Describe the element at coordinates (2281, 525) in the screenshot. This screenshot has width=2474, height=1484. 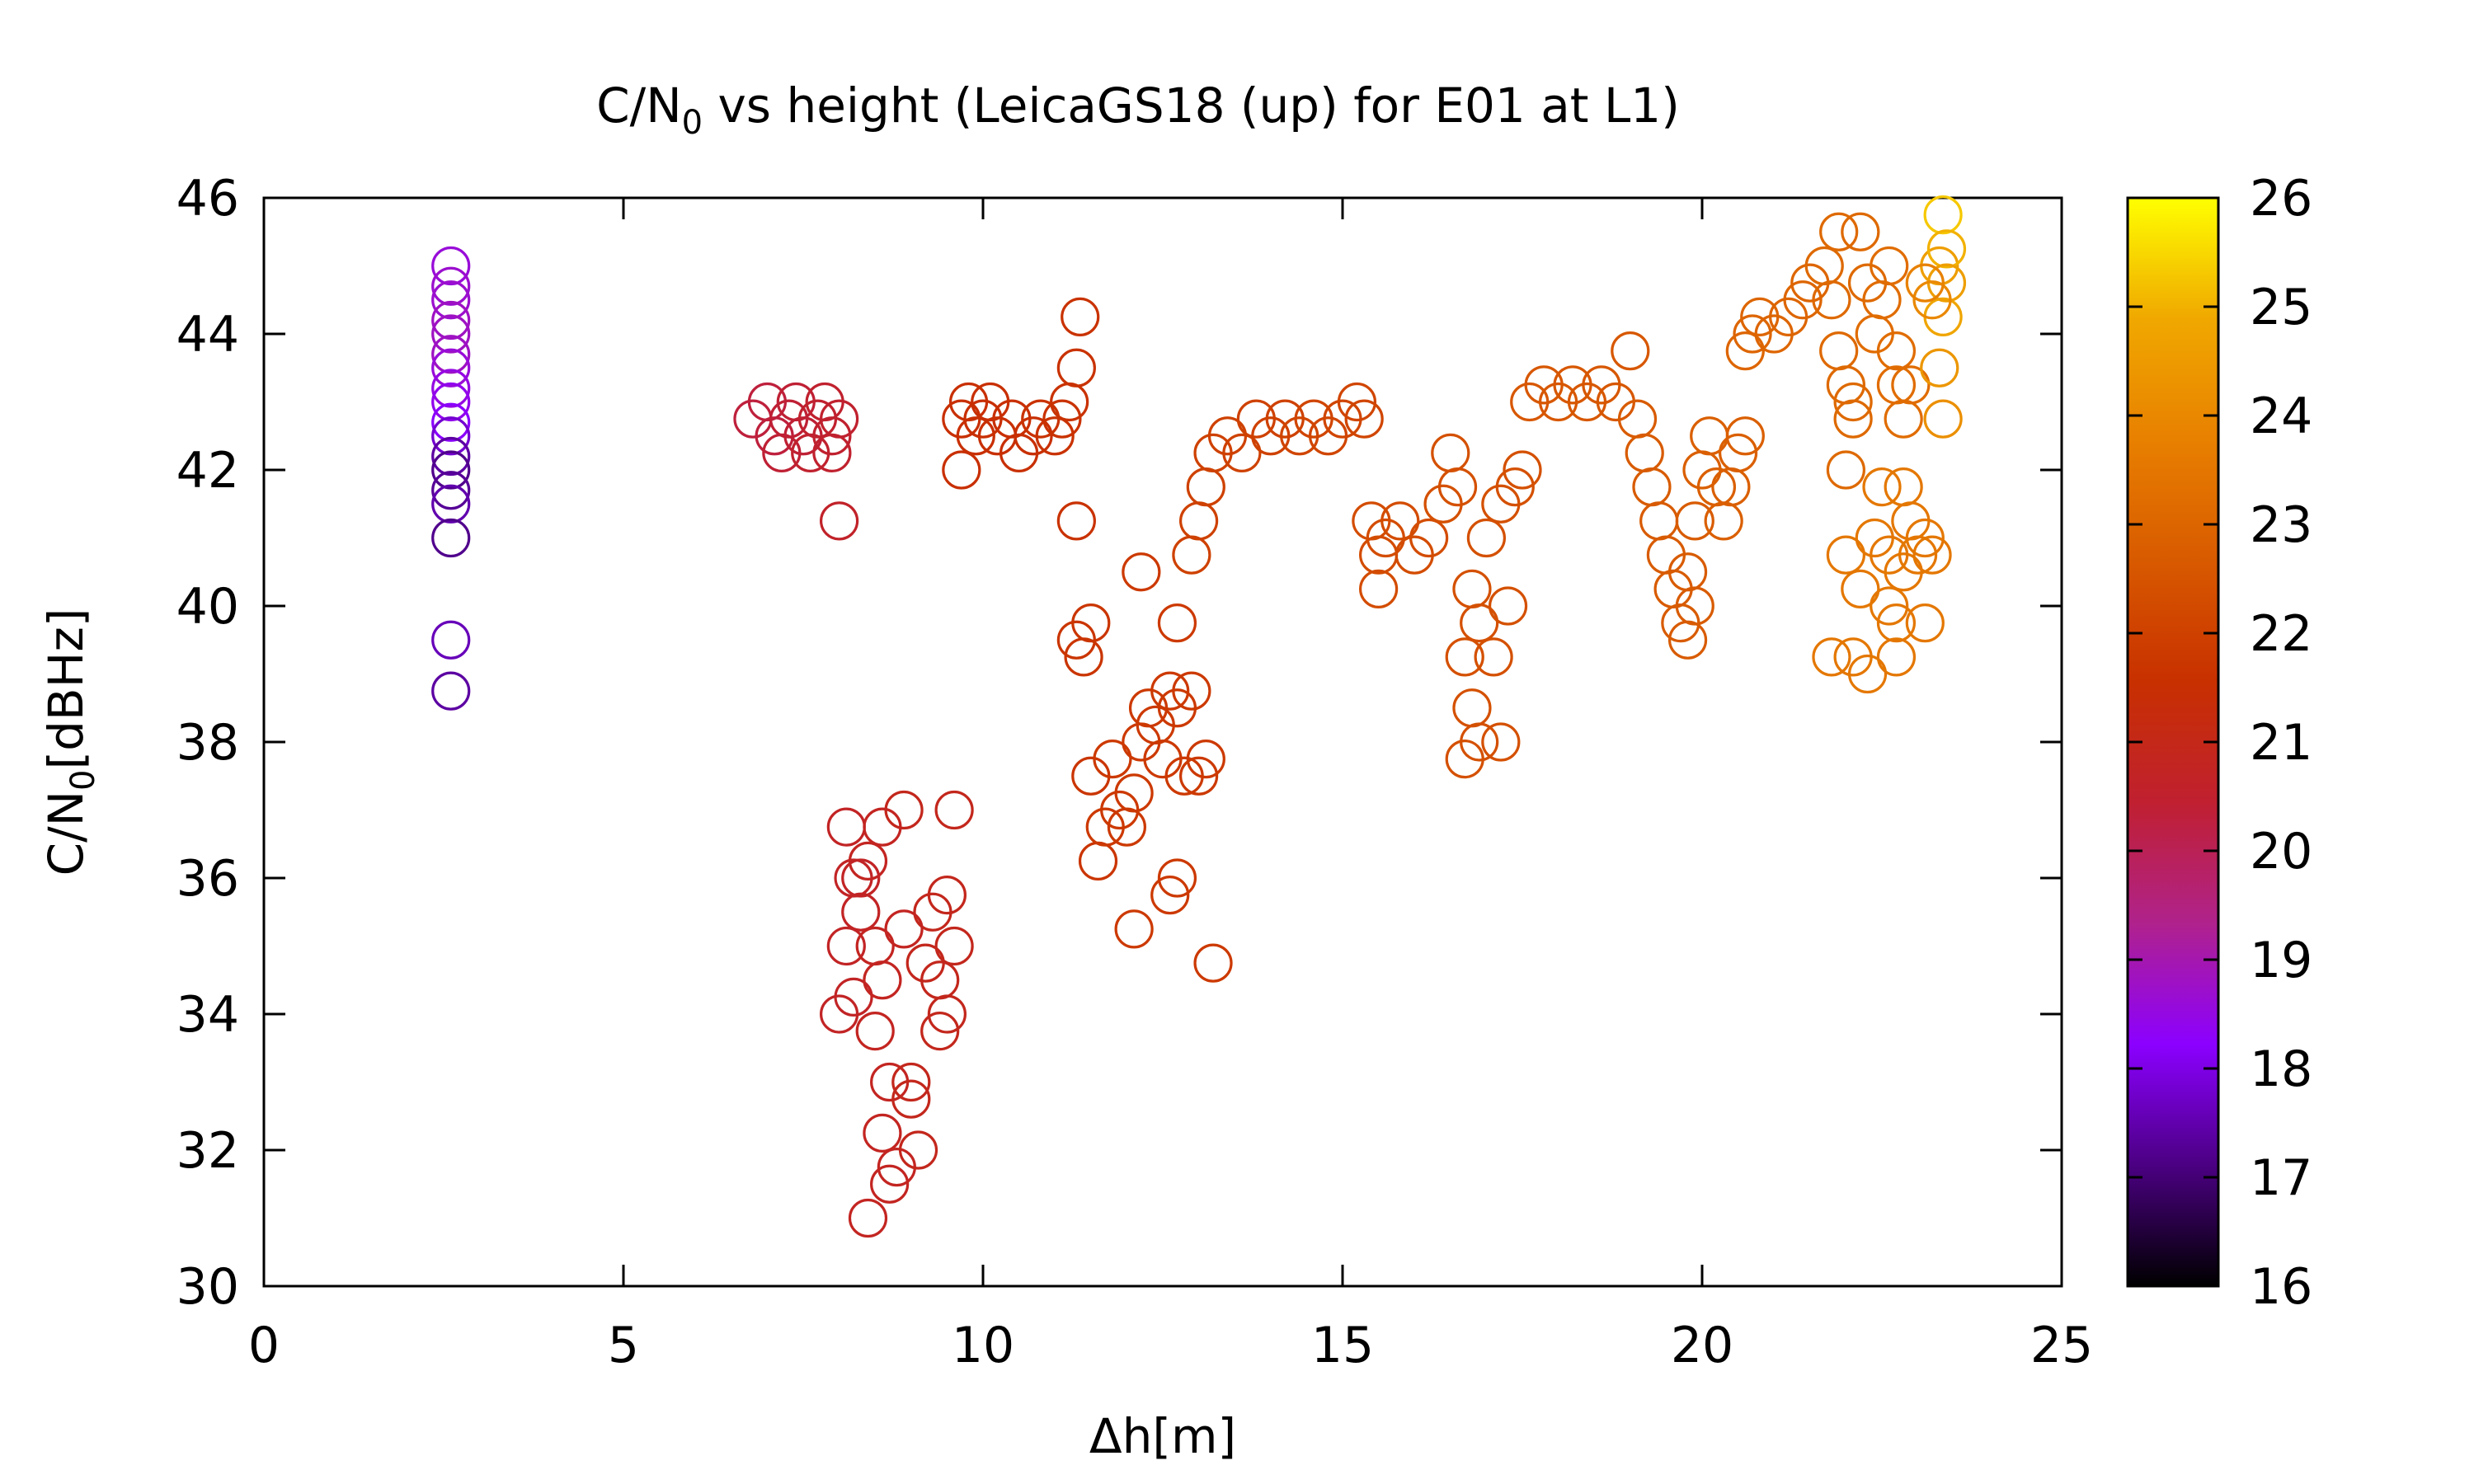
I see `colorbar-tick-label: 23` at that location.